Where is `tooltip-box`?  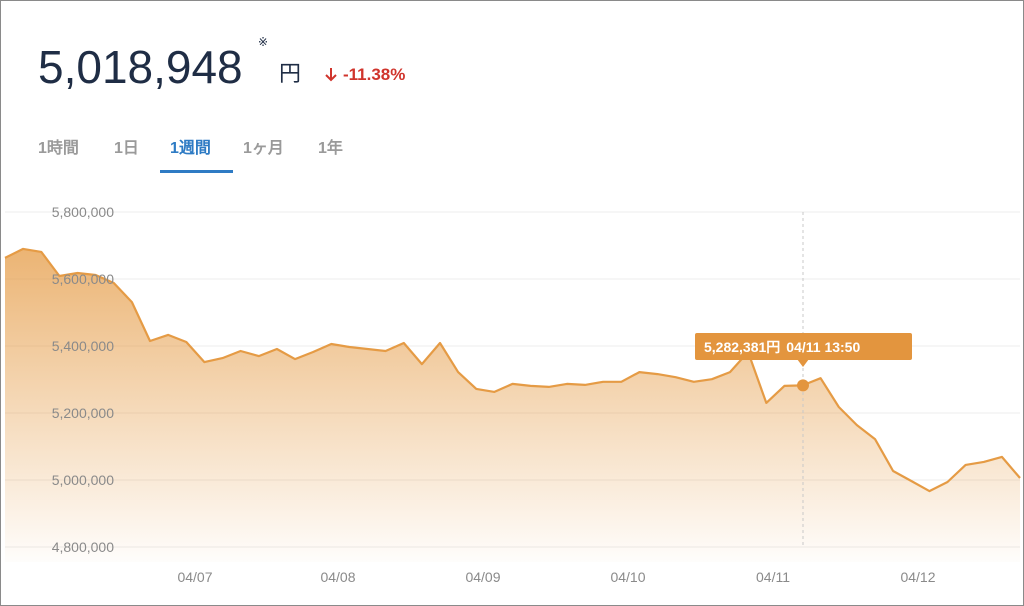 tooltip-box is located at coordinates (803, 346).